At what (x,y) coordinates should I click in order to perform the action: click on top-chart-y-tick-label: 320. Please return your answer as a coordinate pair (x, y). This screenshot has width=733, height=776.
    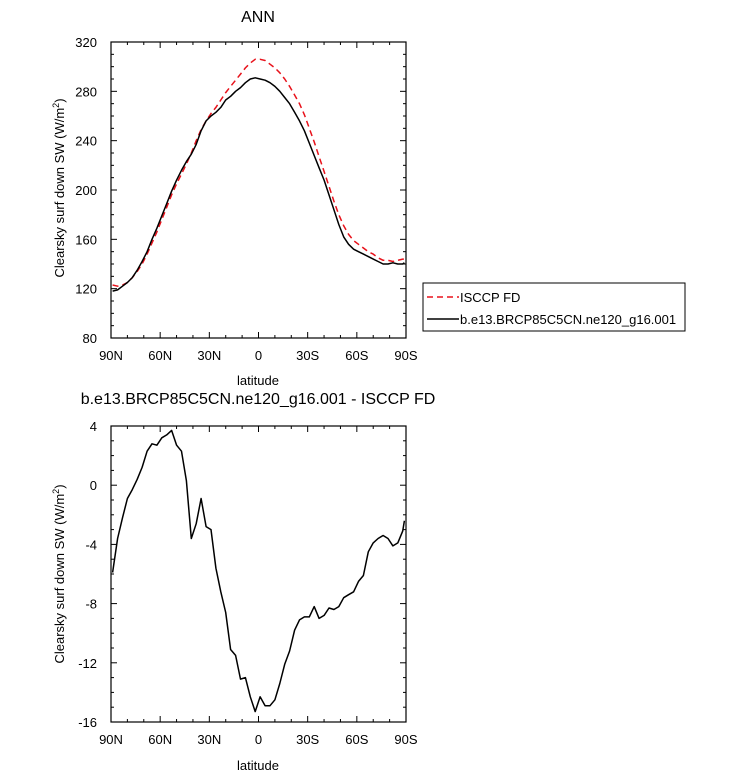
    Looking at the image, I should click on (86, 42).